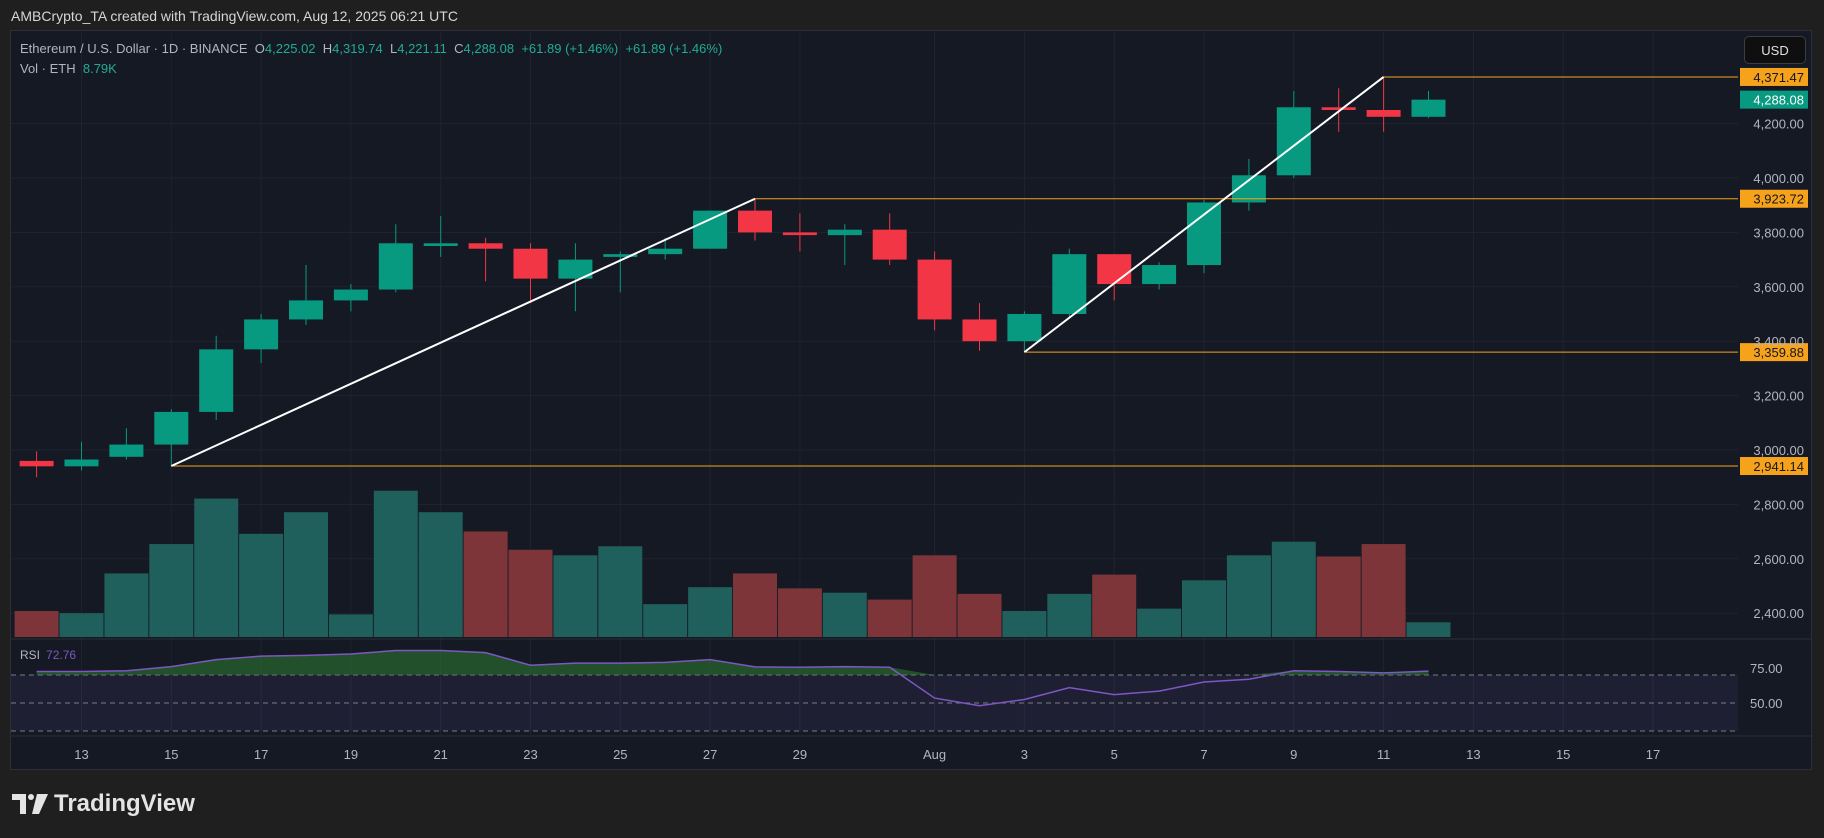  I want to click on low-value: 4,221.11, so click(422, 48).